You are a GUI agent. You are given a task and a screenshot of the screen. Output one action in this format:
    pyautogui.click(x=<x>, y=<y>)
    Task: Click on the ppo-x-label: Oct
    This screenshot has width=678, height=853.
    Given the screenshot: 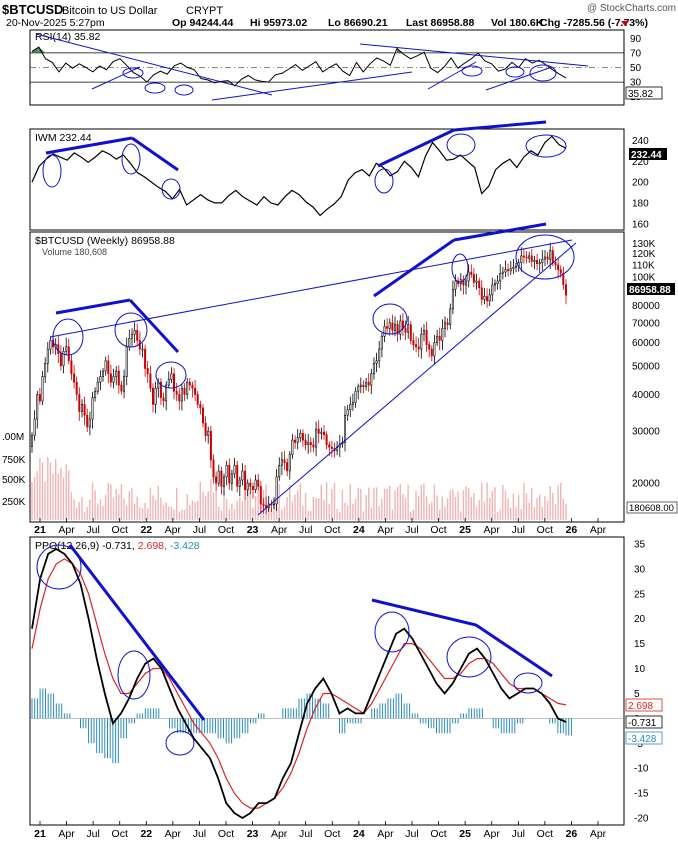 What is the action you would take?
    pyautogui.click(x=438, y=834)
    